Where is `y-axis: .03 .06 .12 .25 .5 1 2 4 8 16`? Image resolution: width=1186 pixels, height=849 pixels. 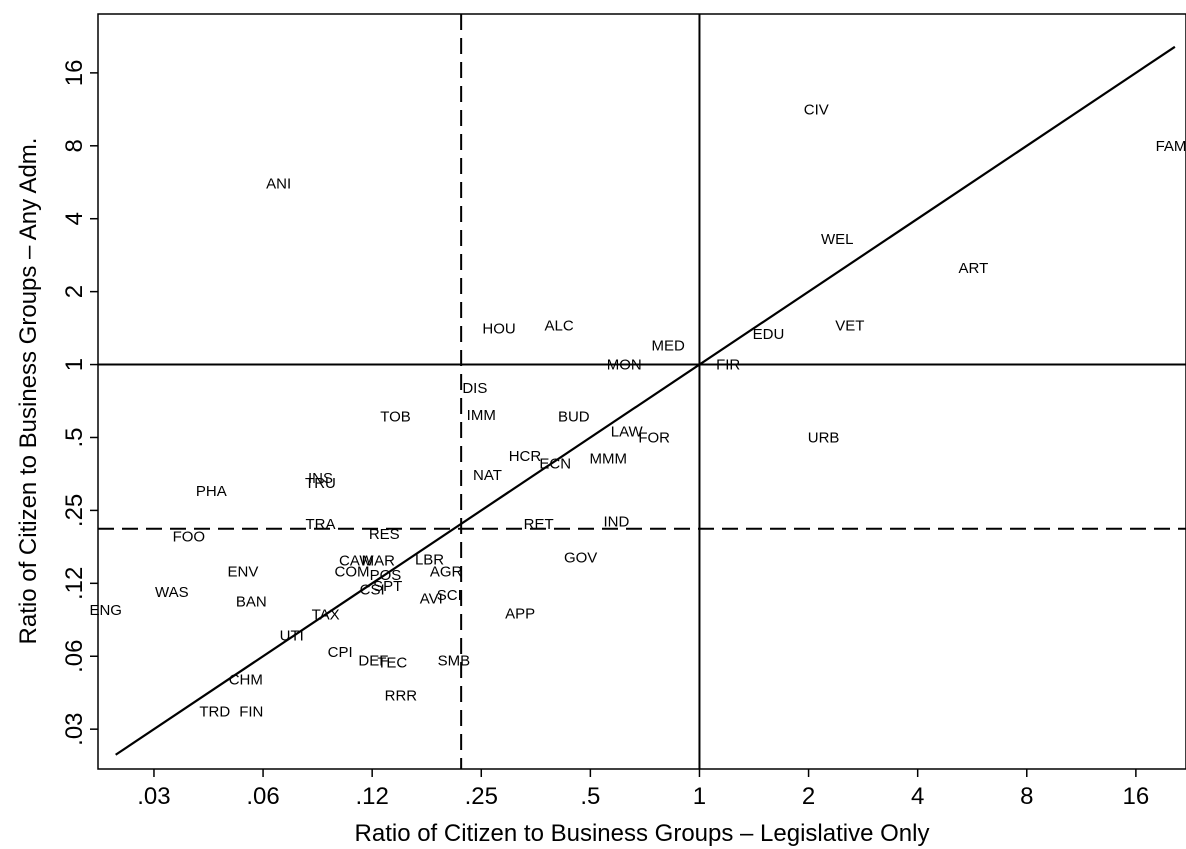
y-axis: .03 .06 .12 .25 .5 1 2 4 8 16 is located at coordinates (79, 403).